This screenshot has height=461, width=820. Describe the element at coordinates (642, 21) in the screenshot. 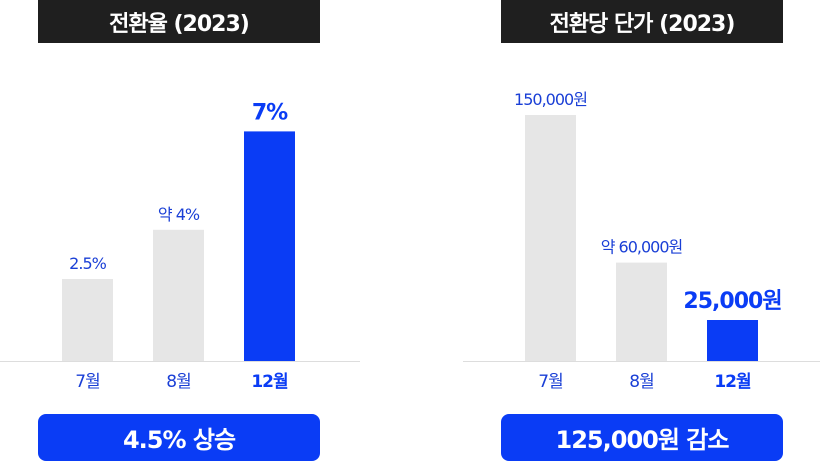

I see `cost-per-conversion-title: 전환당 단가 (2023)` at that location.